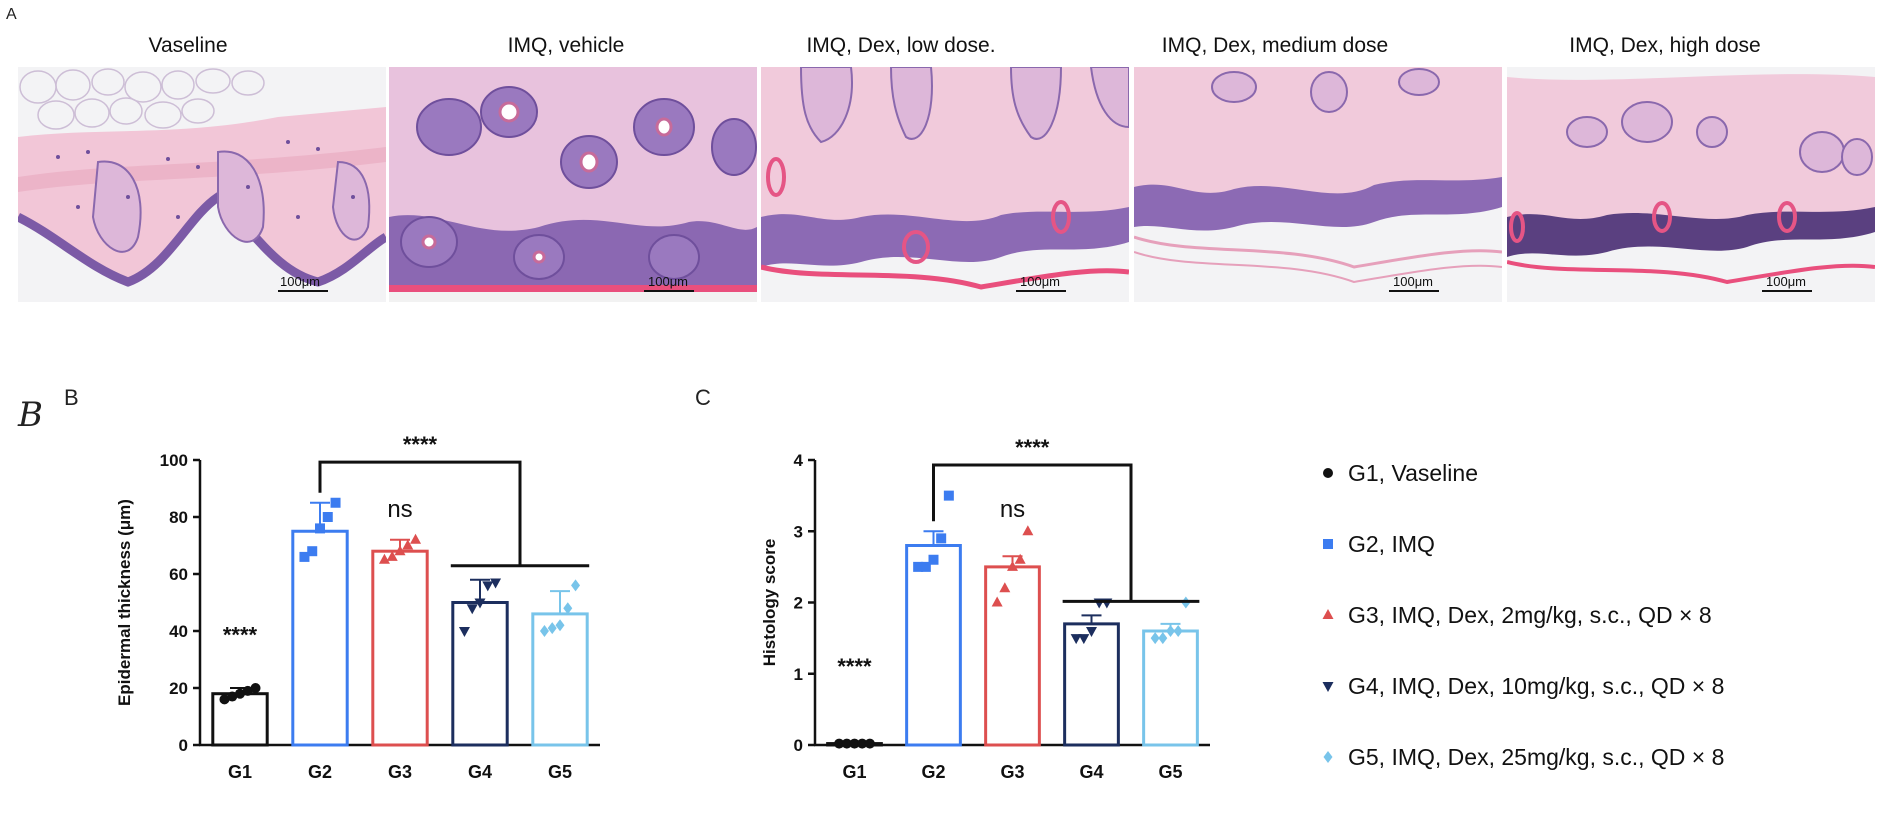 The image size is (1902, 818). Describe the element at coordinates (178, 517) in the screenshot. I see `y-tick-label: 80` at that location.